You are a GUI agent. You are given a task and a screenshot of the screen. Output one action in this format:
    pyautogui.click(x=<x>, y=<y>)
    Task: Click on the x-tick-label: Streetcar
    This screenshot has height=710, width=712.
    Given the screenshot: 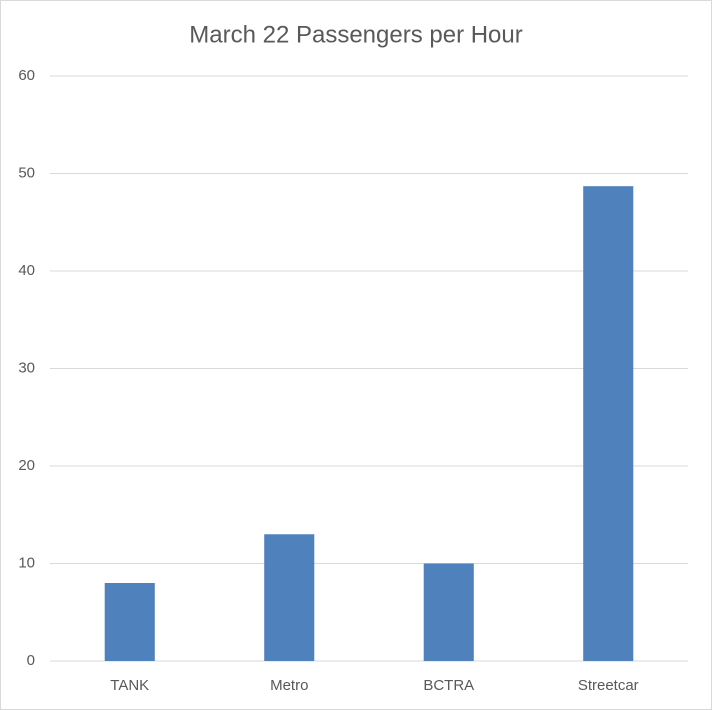 What is the action you would take?
    pyautogui.click(x=608, y=685)
    